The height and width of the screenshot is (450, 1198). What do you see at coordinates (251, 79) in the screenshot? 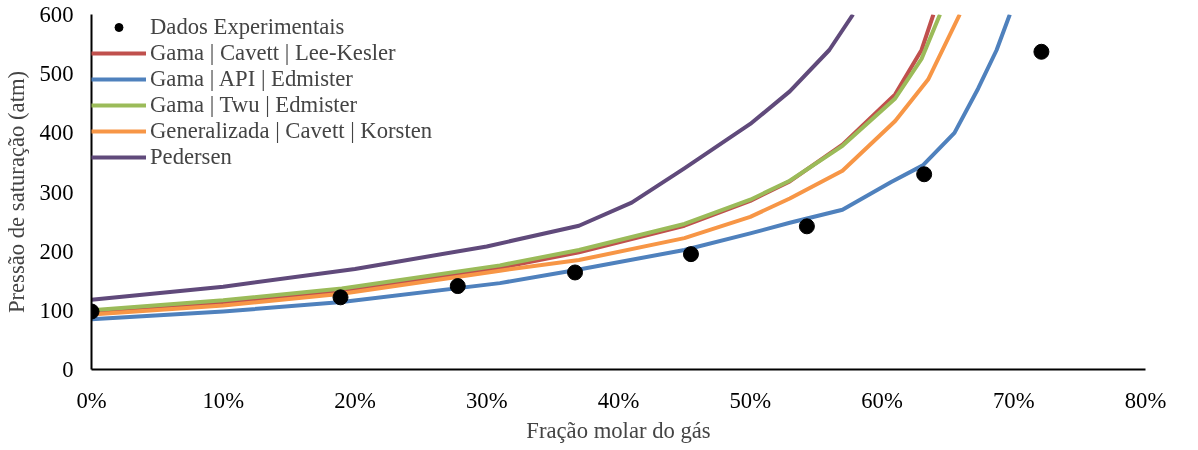
I see `legend-label: Gama | API | Edmister` at bounding box center [251, 79].